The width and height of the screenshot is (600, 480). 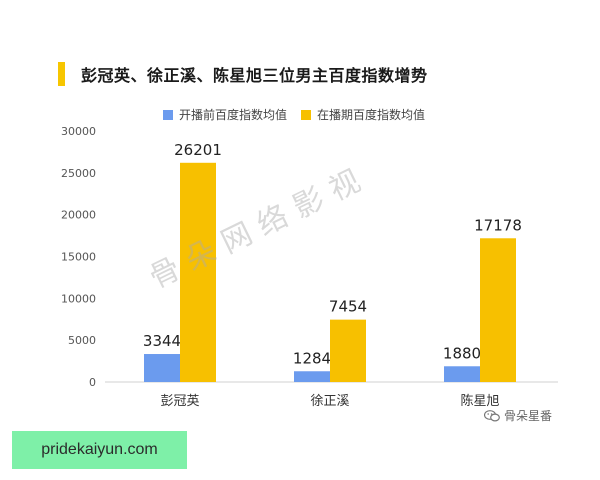 I want to click on brand-label: 骨朵星番, so click(x=528, y=416).